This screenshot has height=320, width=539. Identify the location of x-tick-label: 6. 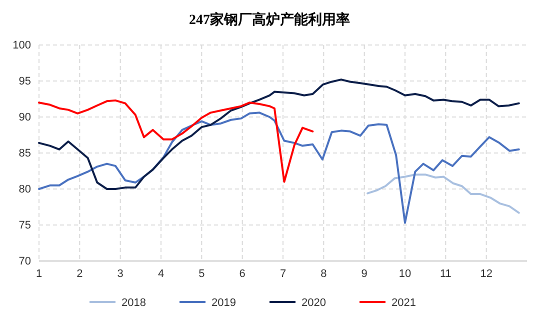
(242, 274).